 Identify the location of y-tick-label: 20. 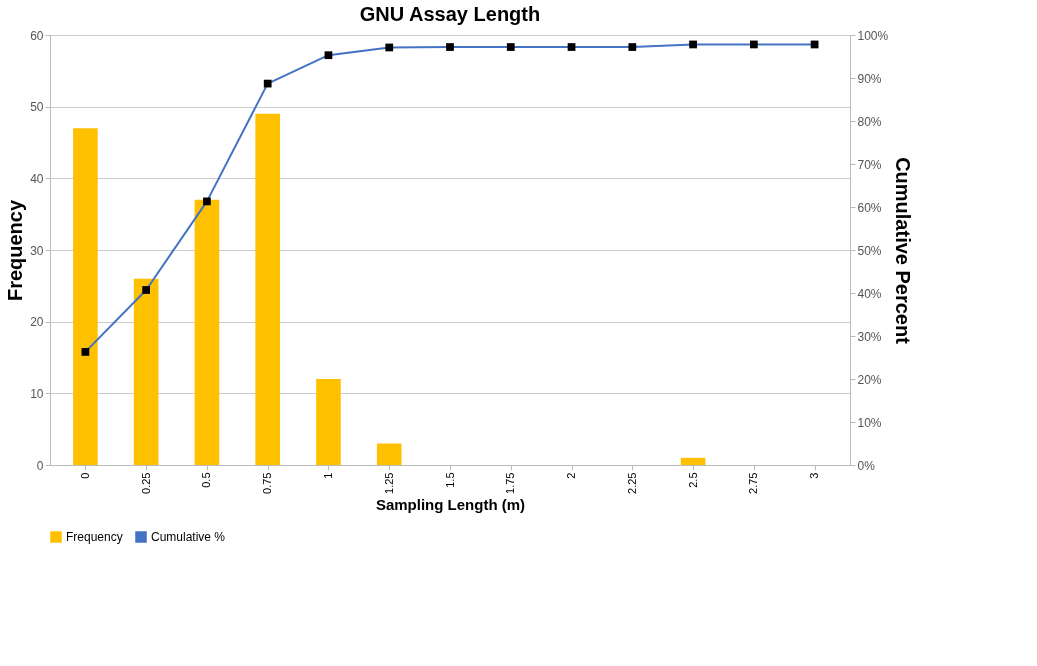
(37, 322).